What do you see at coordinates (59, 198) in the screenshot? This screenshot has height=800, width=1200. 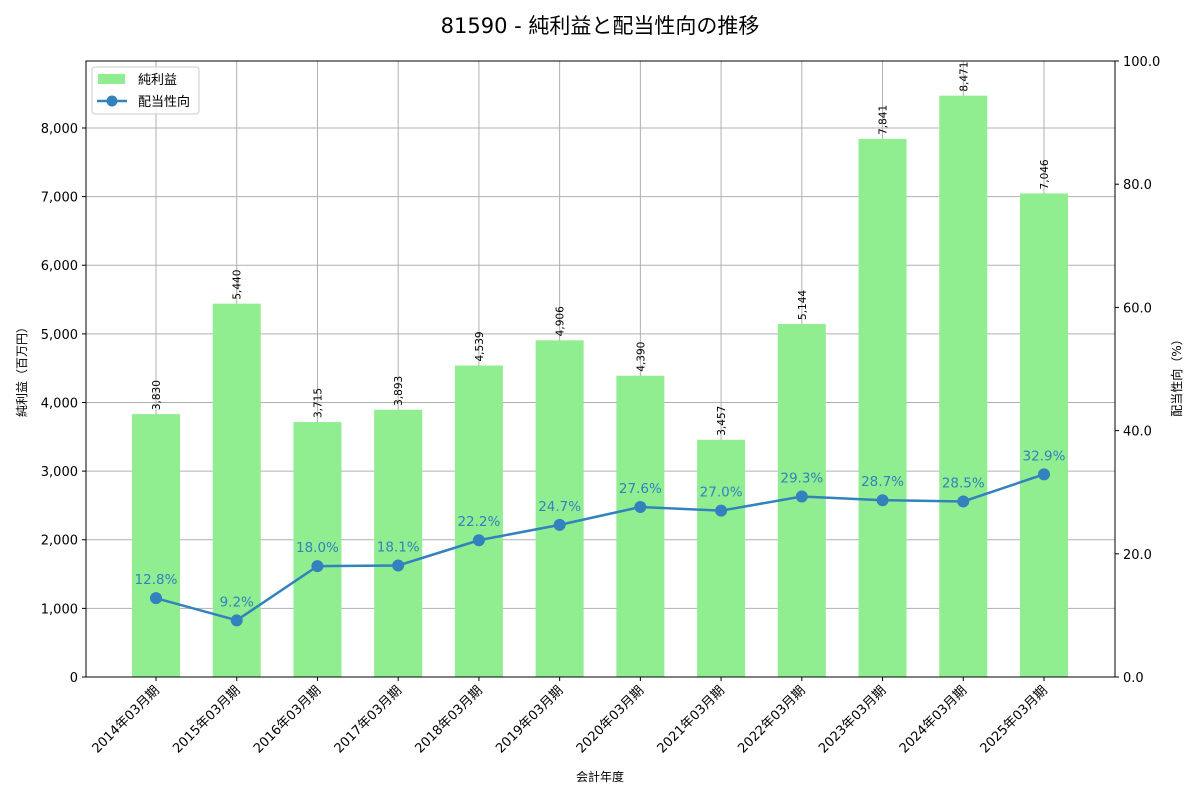 I see `left-tick-label: 7,000` at bounding box center [59, 198].